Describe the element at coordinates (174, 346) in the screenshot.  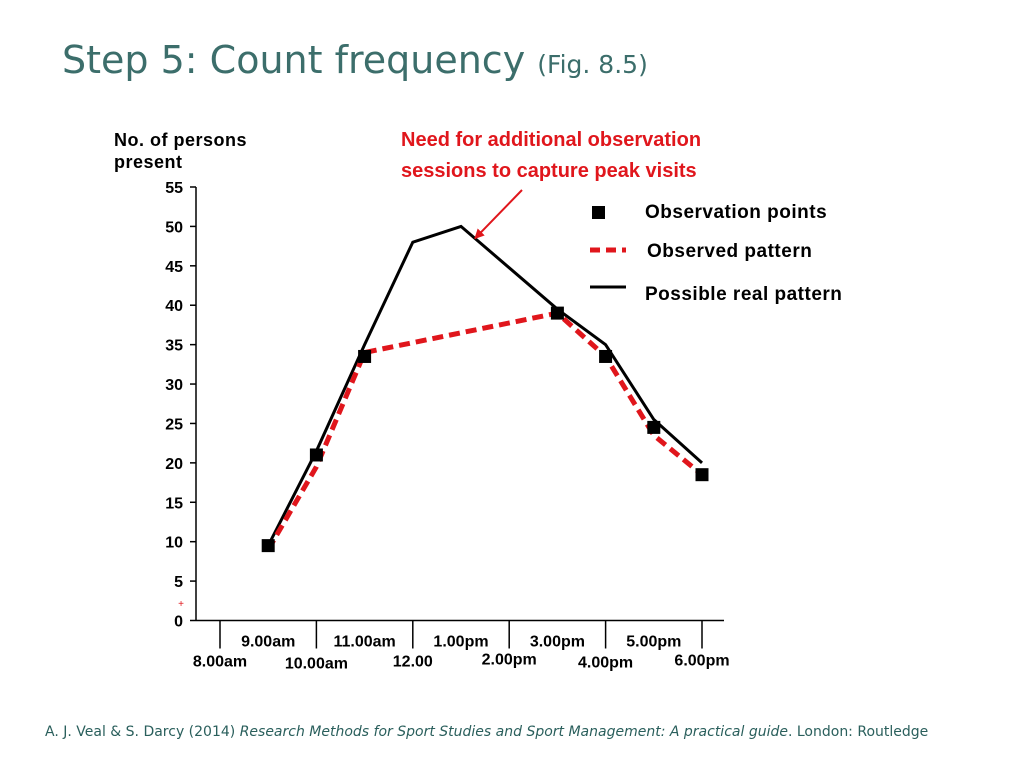
I see `y-tick-label: 35` at that location.